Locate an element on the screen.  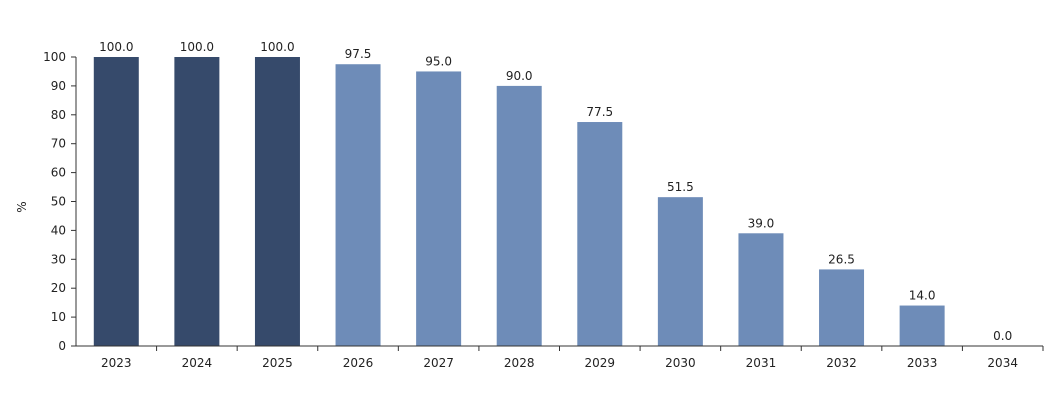
data-label-2034: 0.0 is located at coordinates (1002, 336).